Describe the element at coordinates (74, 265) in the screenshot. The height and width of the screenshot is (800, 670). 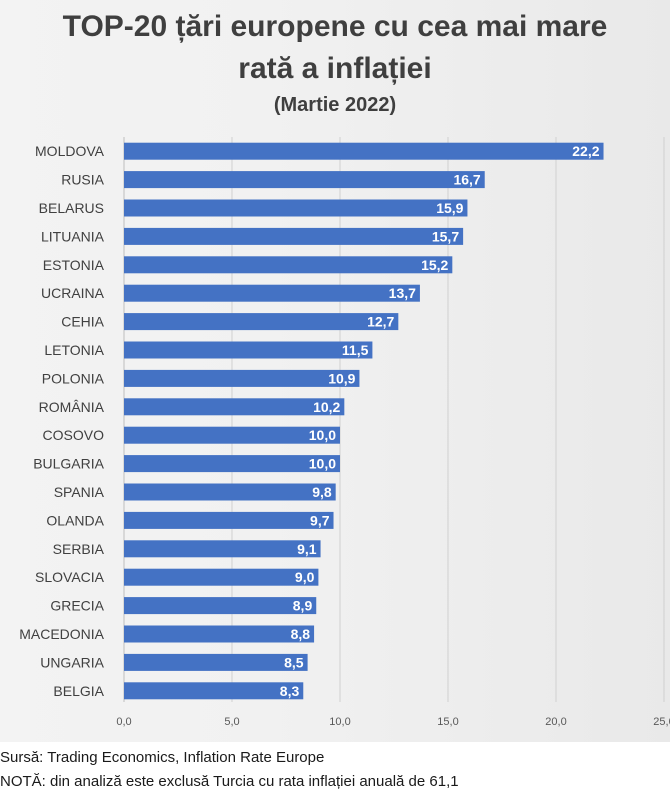
I see `category-label: ESTONIA` at that location.